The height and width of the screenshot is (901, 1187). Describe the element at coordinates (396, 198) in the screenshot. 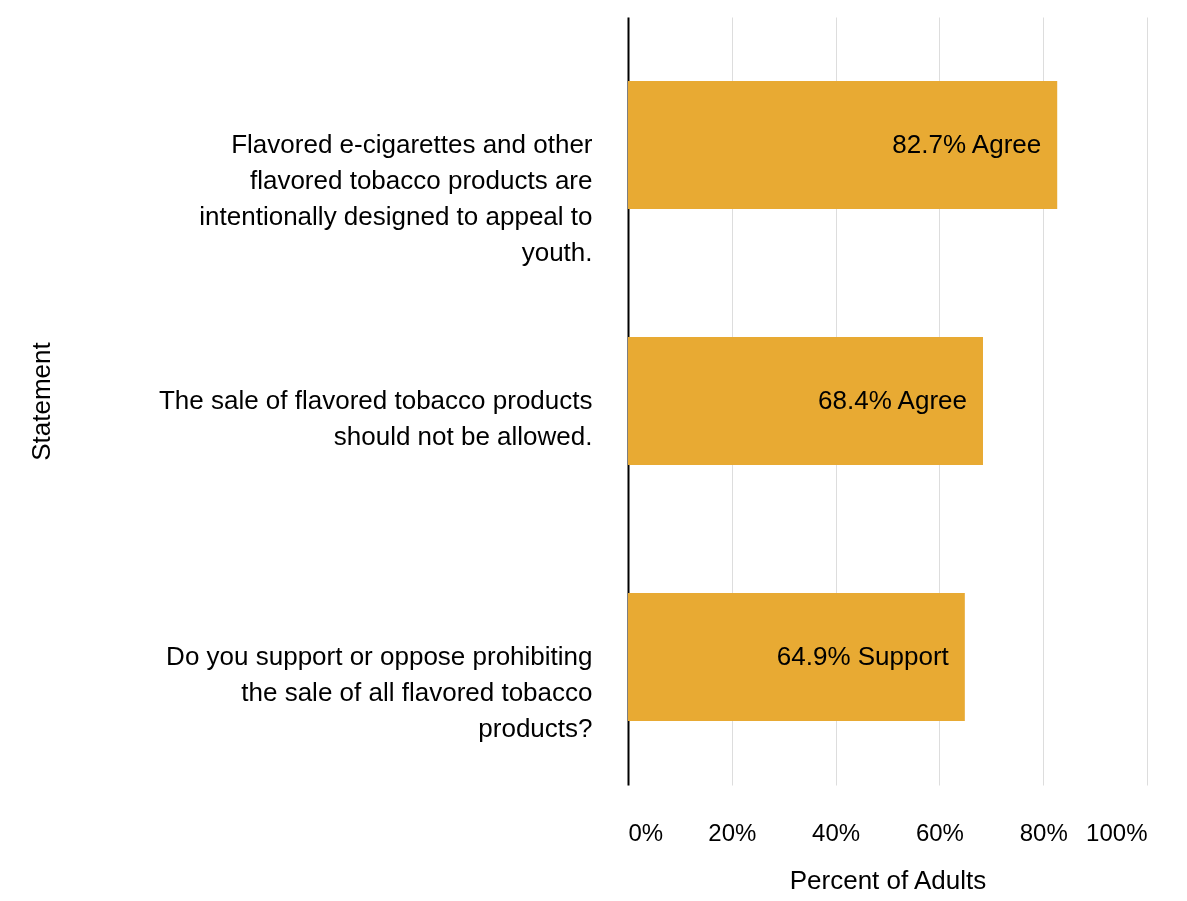

I see `y-tick-label: Flavored e-cigarettes and other flavored tobacco products are intentionally designed to appeal to youth.` at that location.